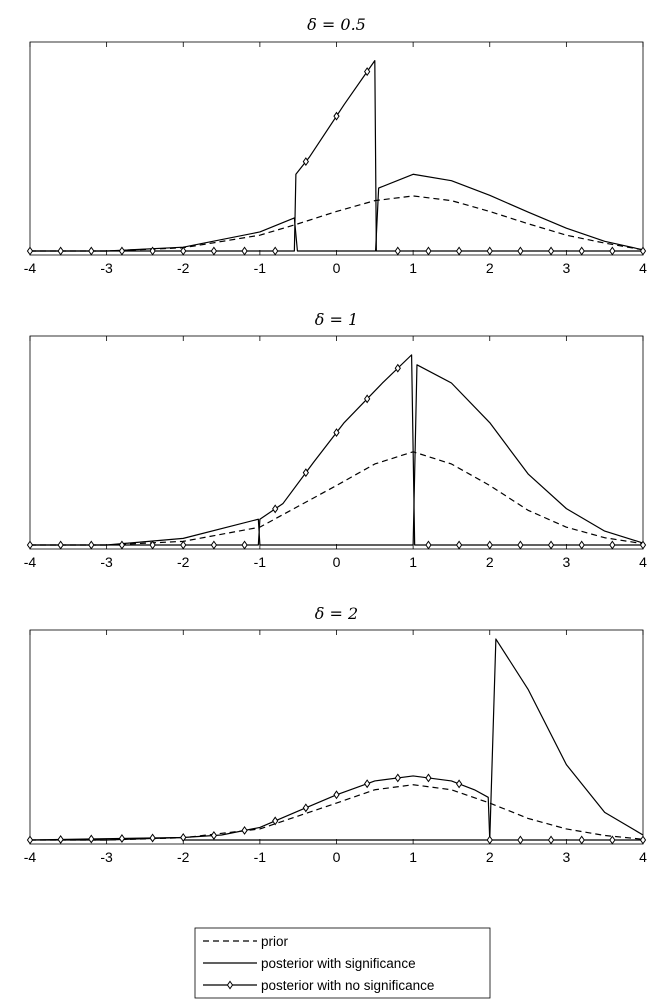 Image resolution: width=664 pixels, height=1005 pixels. I want to click on chart-title: δ = 0.5, so click(336, 24).